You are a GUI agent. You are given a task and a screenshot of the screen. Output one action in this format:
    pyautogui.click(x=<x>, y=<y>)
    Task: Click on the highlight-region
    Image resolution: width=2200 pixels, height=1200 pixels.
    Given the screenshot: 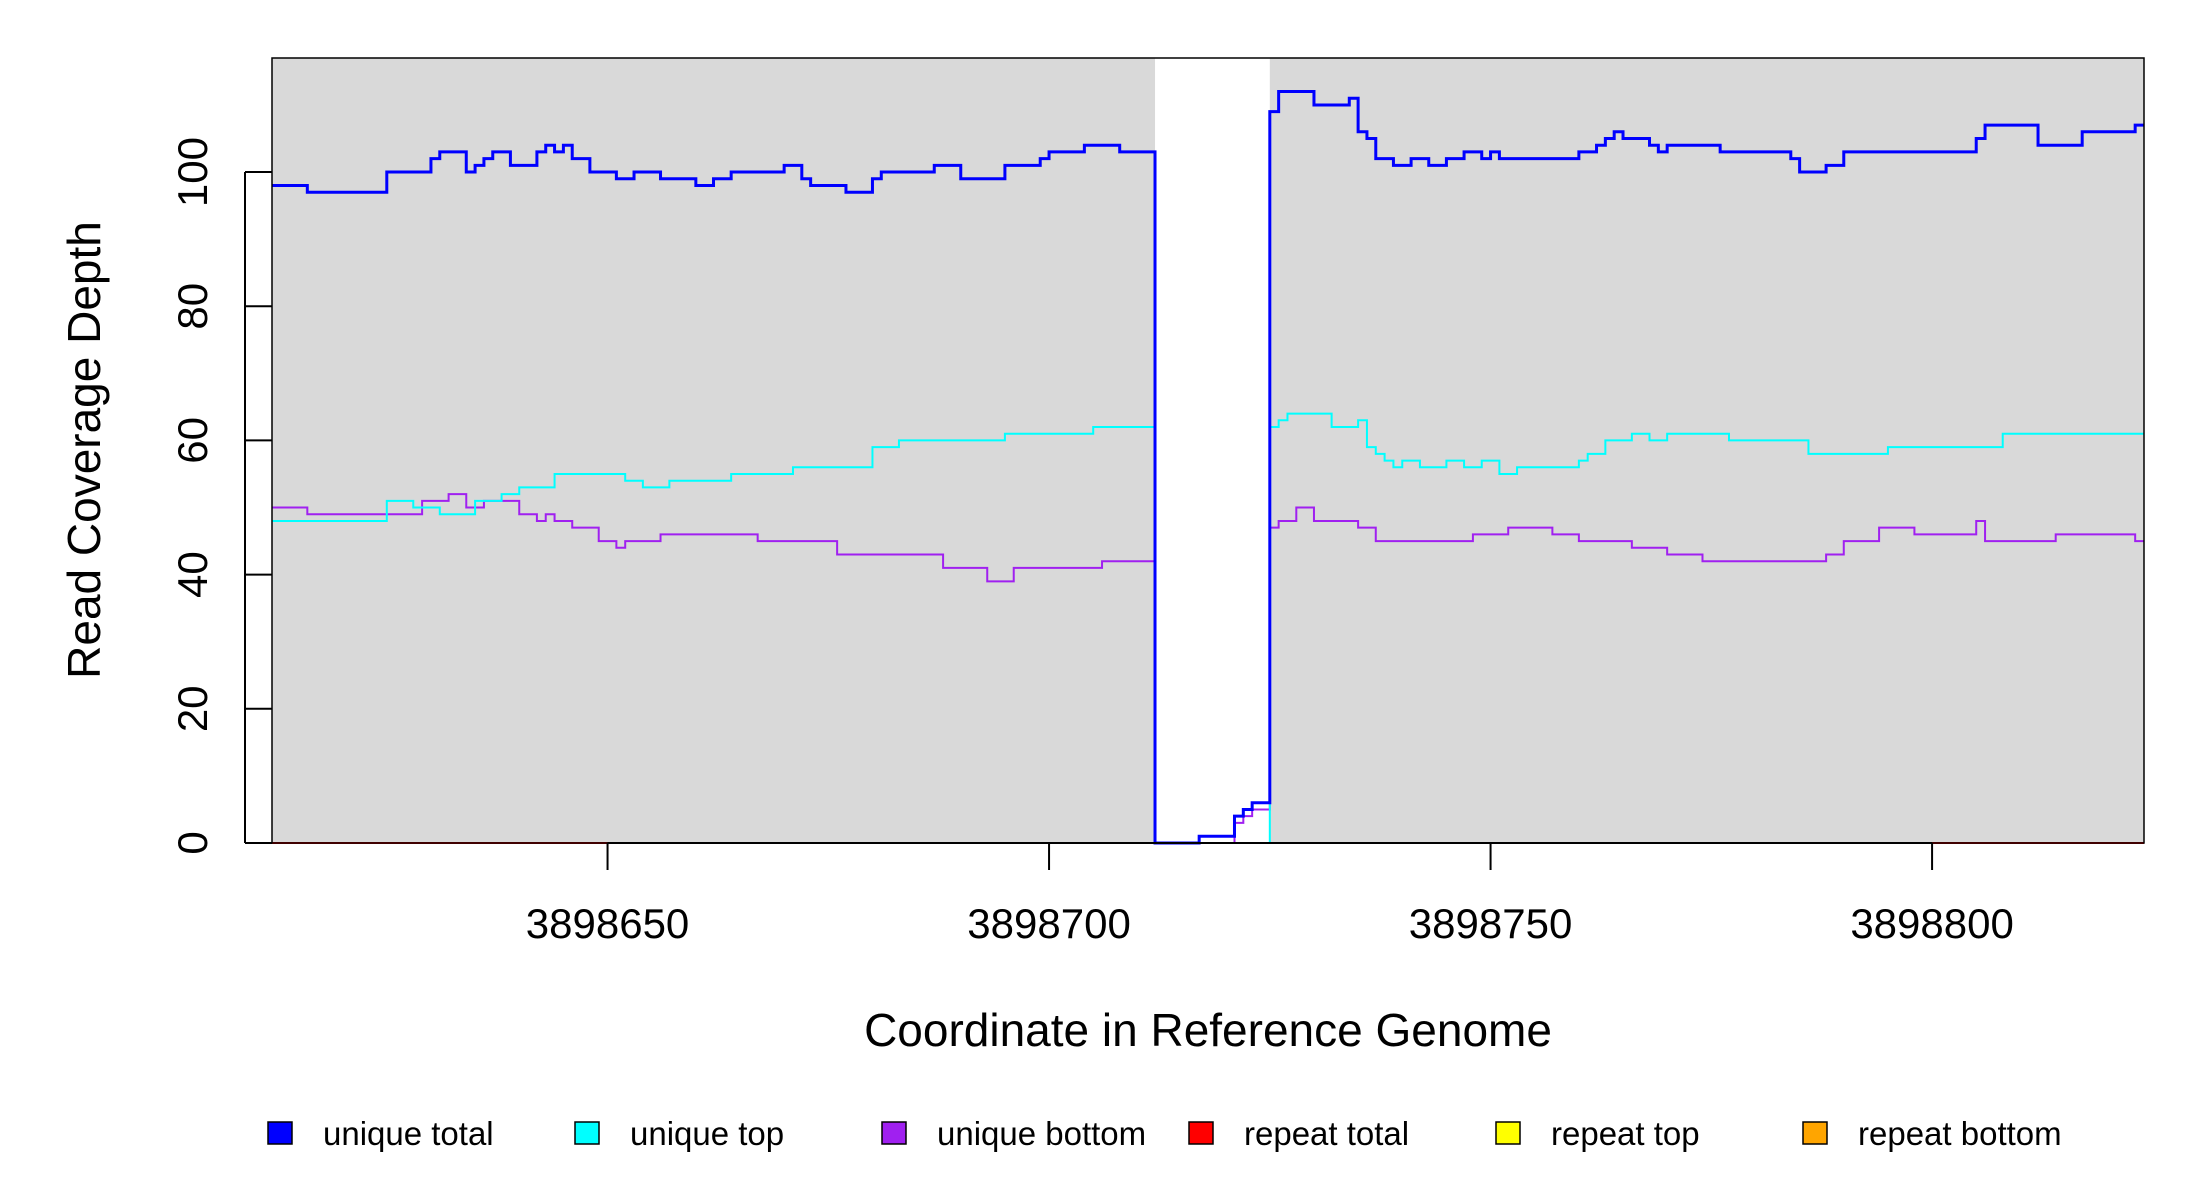 What is the action you would take?
    pyautogui.click(x=1212, y=450)
    